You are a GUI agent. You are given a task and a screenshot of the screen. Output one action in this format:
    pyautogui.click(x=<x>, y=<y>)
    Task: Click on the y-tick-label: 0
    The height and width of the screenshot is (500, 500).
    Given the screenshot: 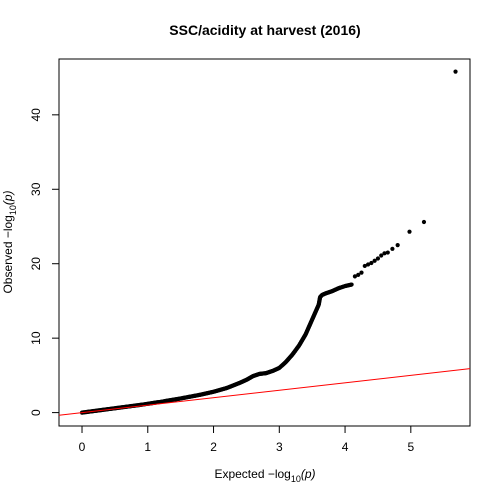 What is the action you would take?
    pyautogui.click(x=36, y=412)
    